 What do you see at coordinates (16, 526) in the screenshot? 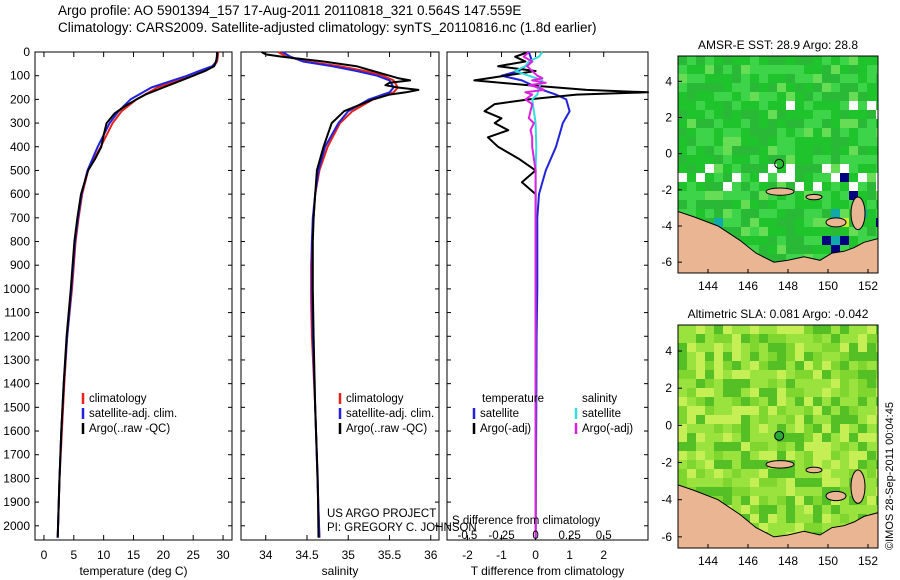
I see `depth-tick-label: 2000` at bounding box center [16, 526].